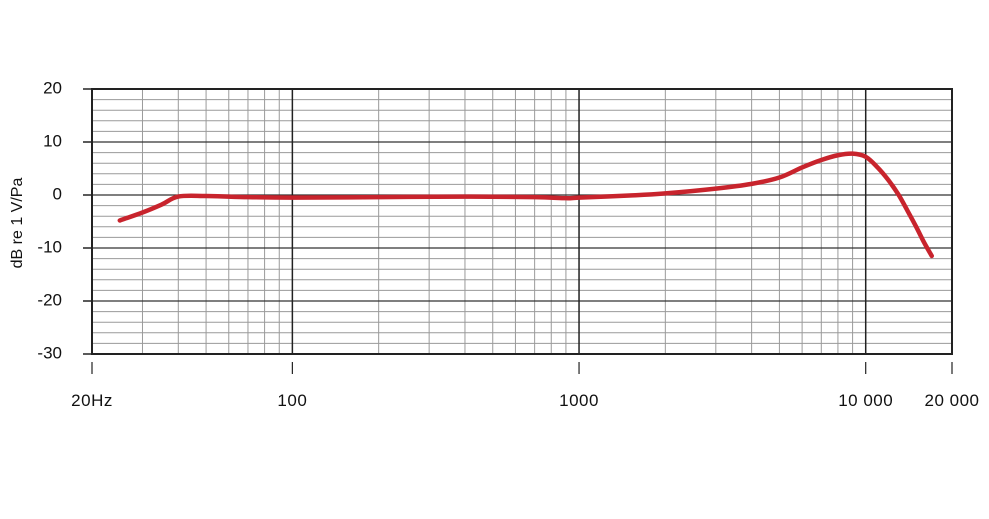 This screenshot has width=989, height=519. I want to click on x-tick-label: 20 000, so click(952, 400).